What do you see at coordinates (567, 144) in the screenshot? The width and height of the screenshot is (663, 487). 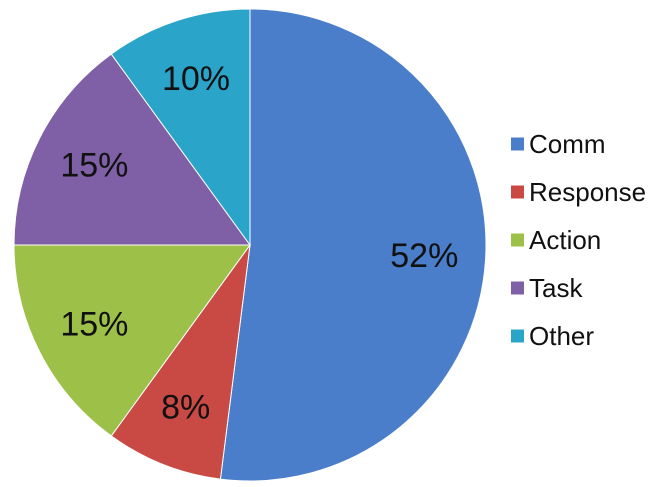 I see `legend-label-comm: Comm` at bounding box center [567, 144].